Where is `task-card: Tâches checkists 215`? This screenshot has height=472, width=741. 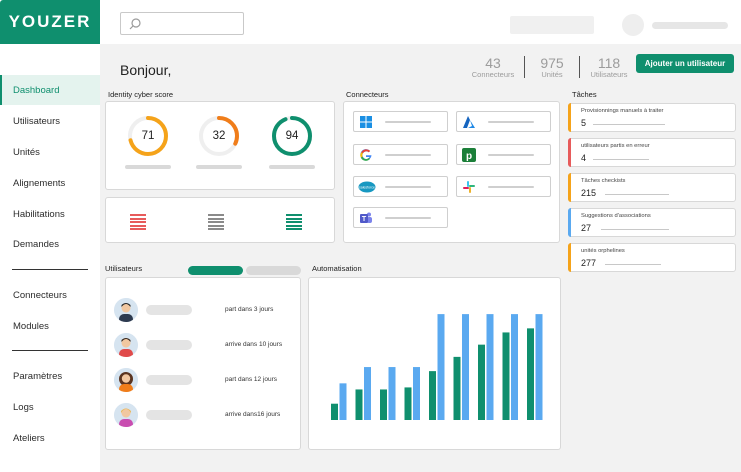 task-card: Tâches checkists 215 is located at coordinates (652, 187).